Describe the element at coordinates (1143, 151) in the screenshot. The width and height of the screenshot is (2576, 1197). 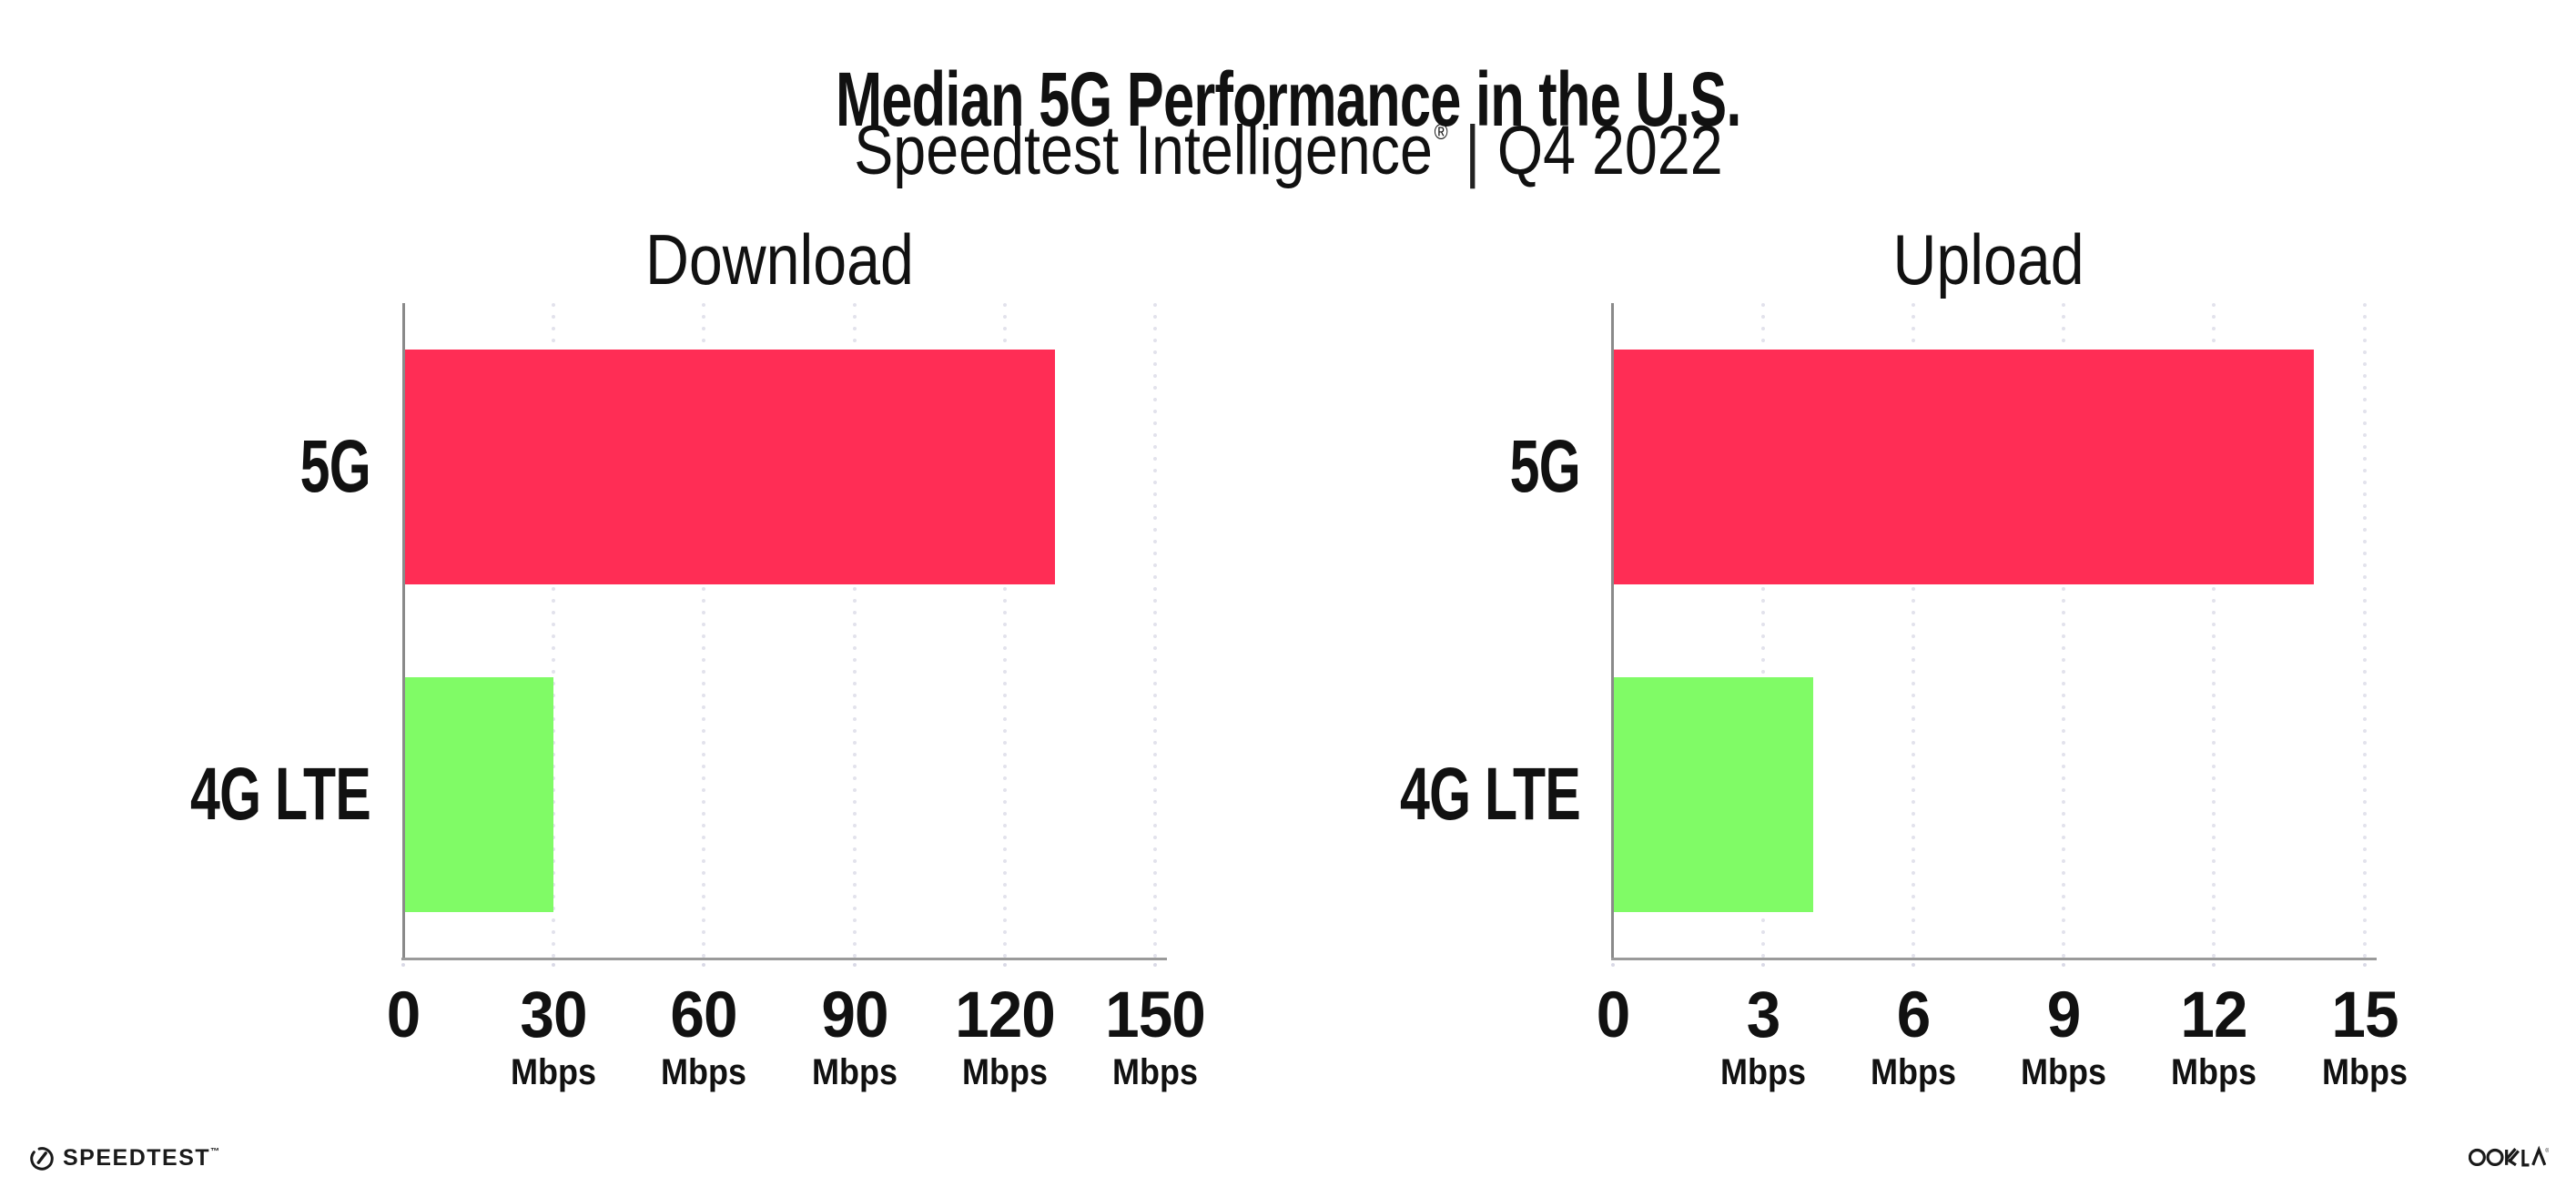
I see `subtitle-brand: Speedtest Intelligence` at that location.